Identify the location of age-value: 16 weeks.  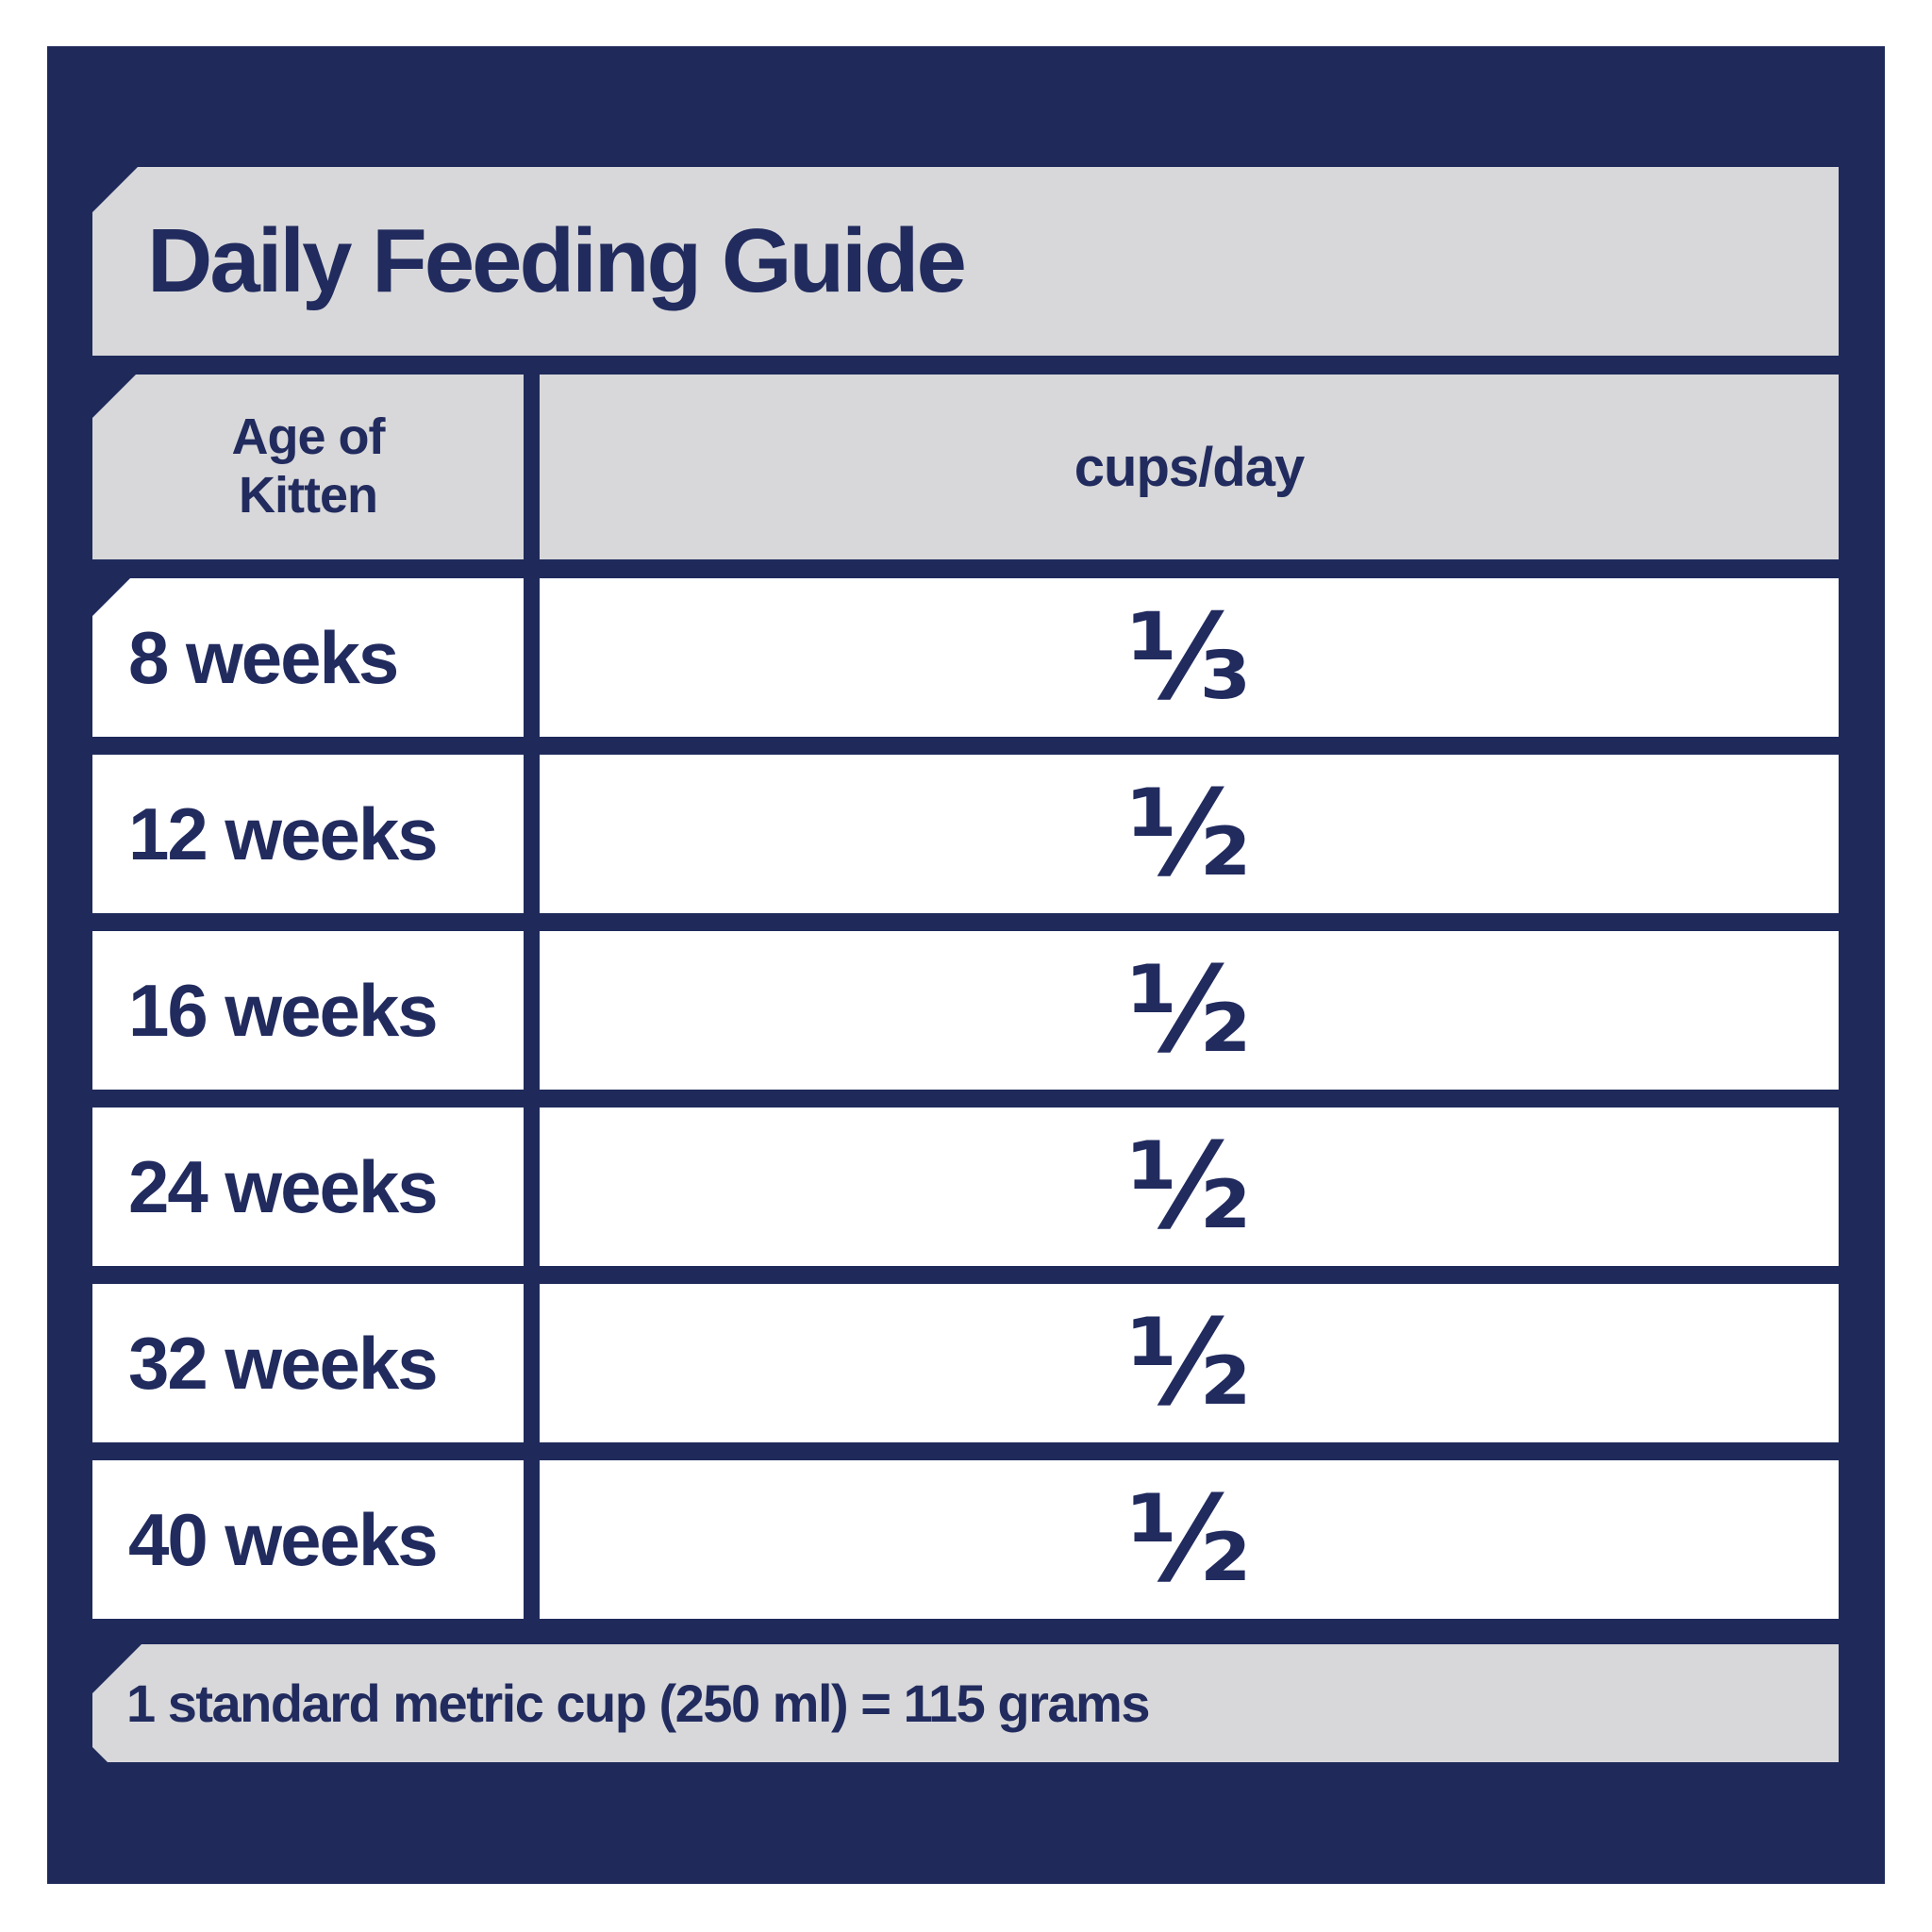
(283, 1010).